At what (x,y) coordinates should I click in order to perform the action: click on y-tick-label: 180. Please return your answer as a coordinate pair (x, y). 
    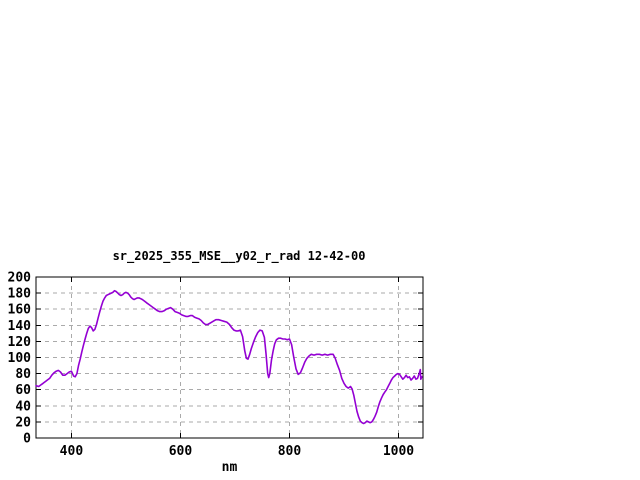
    Looking at the image, I should click on (20, 294).